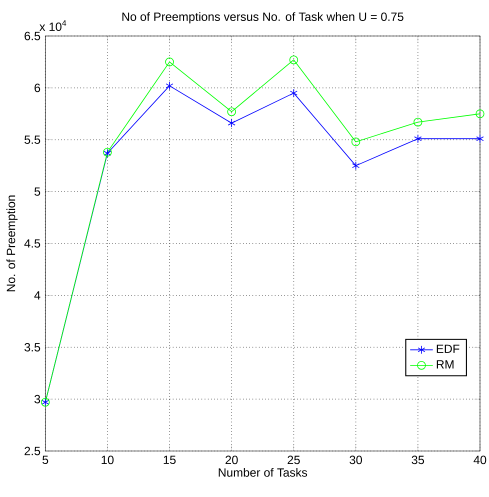 This screenshot has width=489, height=497. What do you see at coordinates (356, 460) in the screenshot?
I see `x-tick-label: 30` at bounding box center [356, 460].